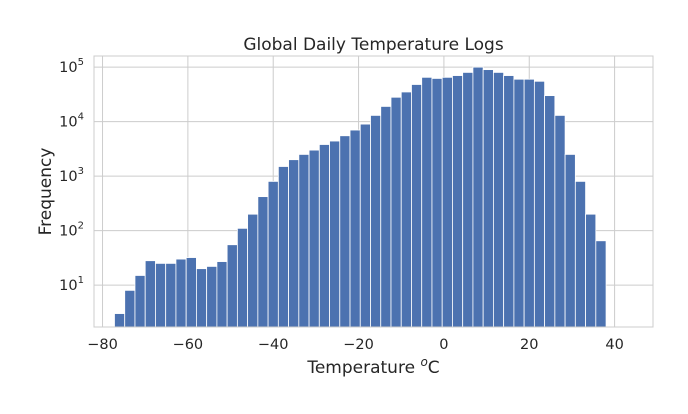 This screenshot has width=688, height=414. Describe the element at coordinates (529, 345) in the screenshot. I see `x-tick-label: 20` at that location.